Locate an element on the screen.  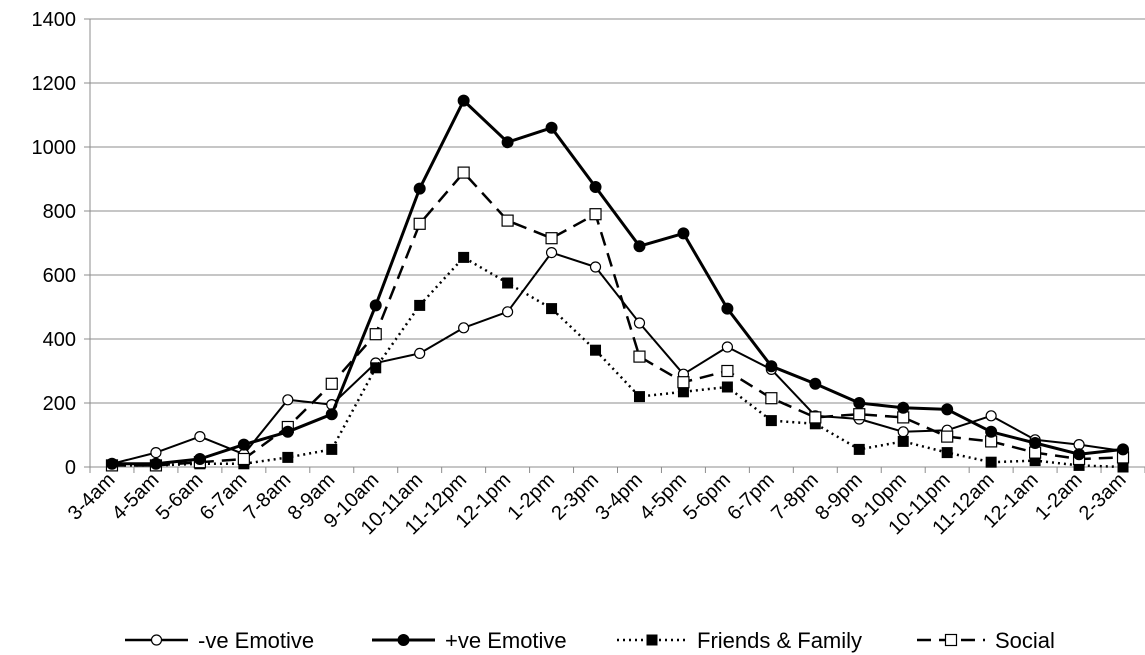
legend-label: Social is located at coordinates (1025, 640).